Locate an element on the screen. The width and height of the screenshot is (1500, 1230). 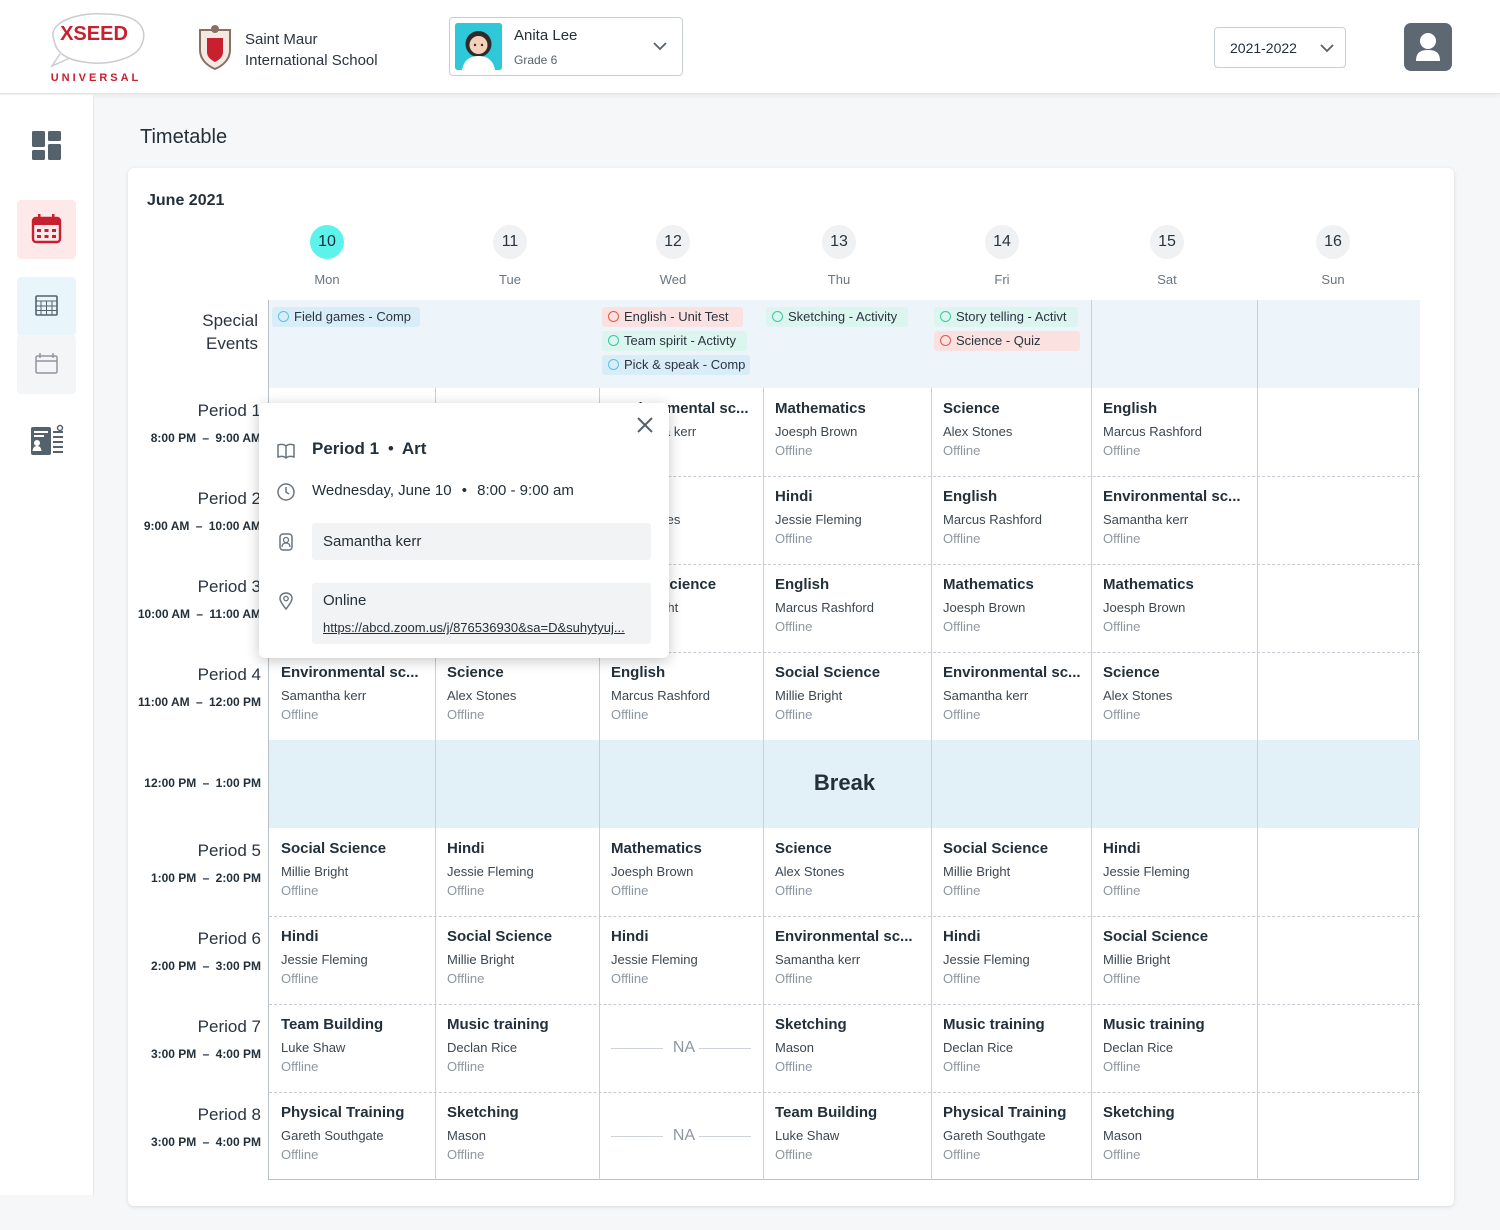
cell-teacher: Mason is located at coordinates (467, 1135).